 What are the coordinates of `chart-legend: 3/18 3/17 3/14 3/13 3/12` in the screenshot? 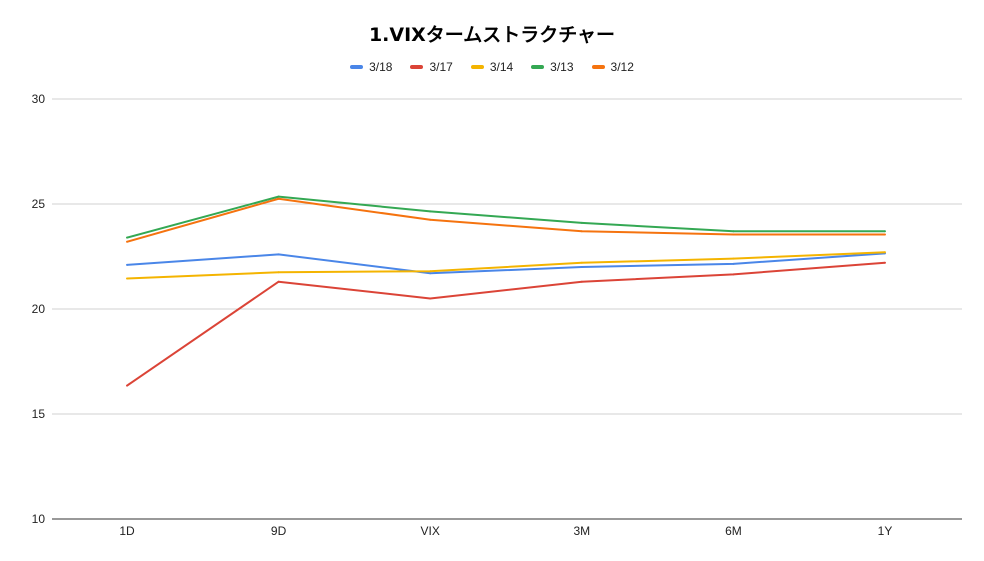 It's located at (492, 67).